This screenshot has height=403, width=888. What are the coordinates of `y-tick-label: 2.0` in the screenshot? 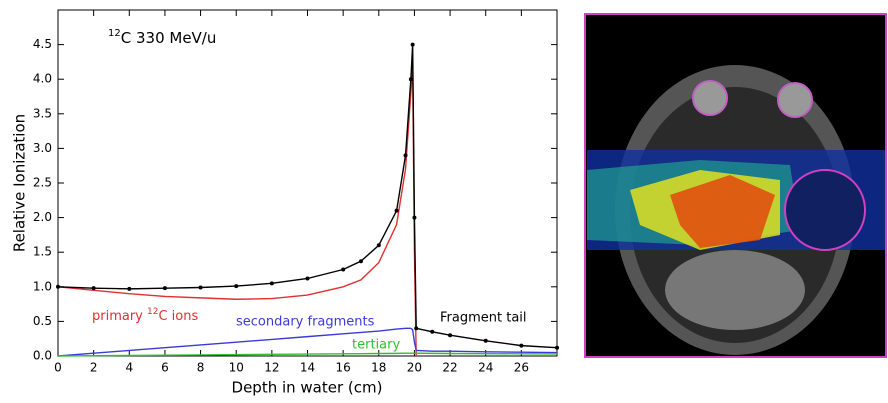 It's located at (42, 217).